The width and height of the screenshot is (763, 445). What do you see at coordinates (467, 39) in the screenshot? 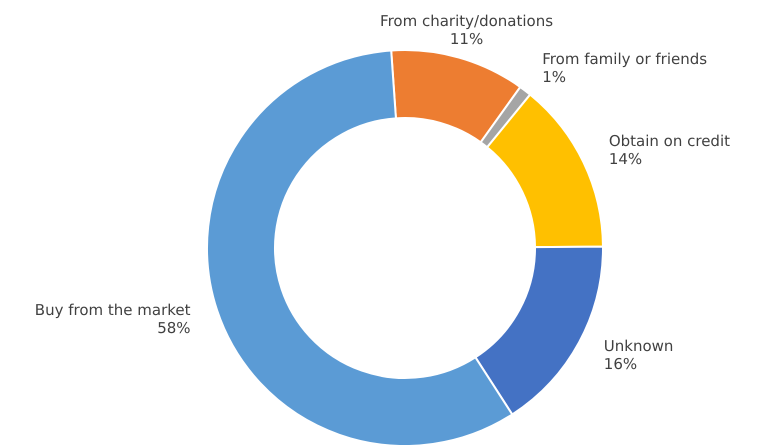
I see `data-label: 11%` at bounding box center [467, 39].